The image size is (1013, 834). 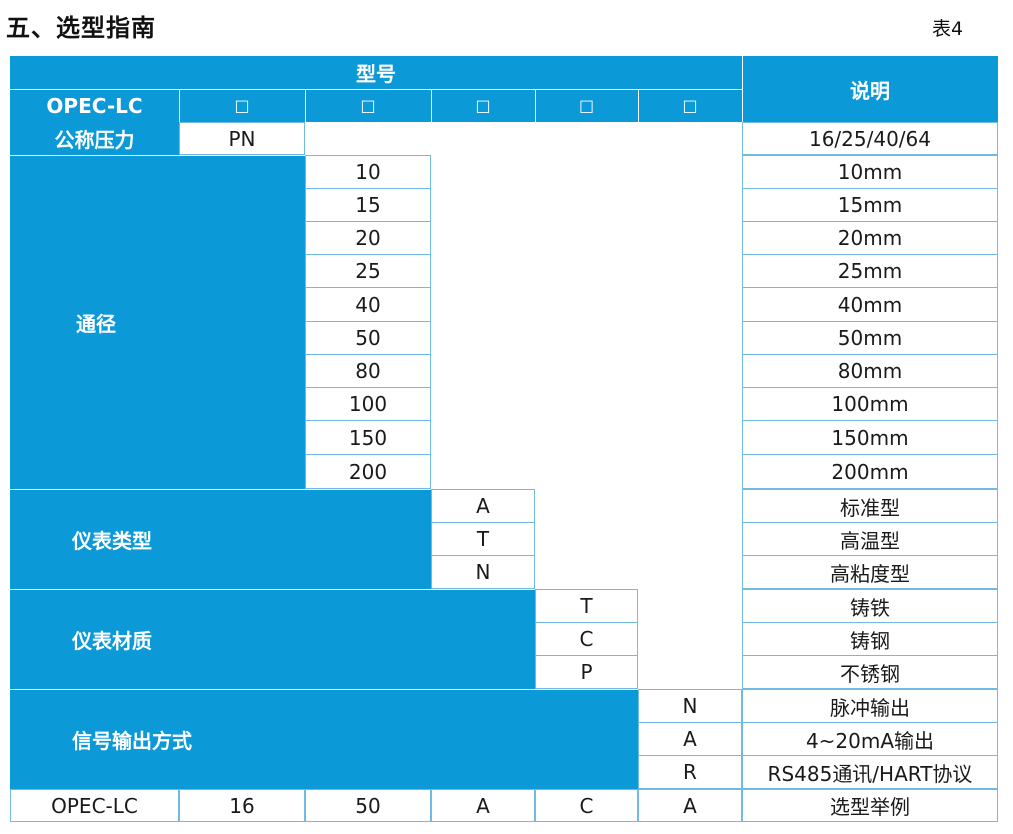 What do you see at coordinates (368, 471) in the screenshot?
I see `diameter-code-200: 200` at bounding box center [368, 471].